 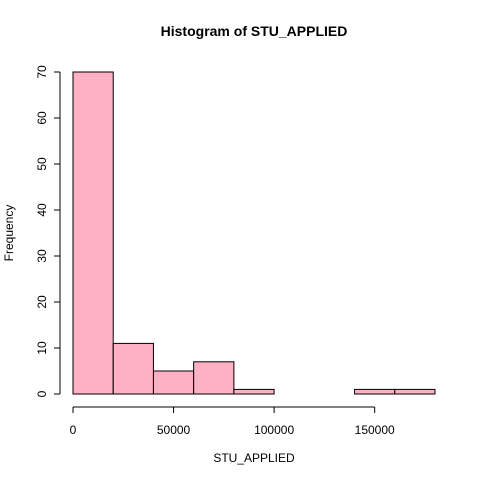 What do you see at coordinates (254, 31) in the screenshot?
I see `chart-title: Histogram of STU_APPLIED` at bounding box center [254, 31].